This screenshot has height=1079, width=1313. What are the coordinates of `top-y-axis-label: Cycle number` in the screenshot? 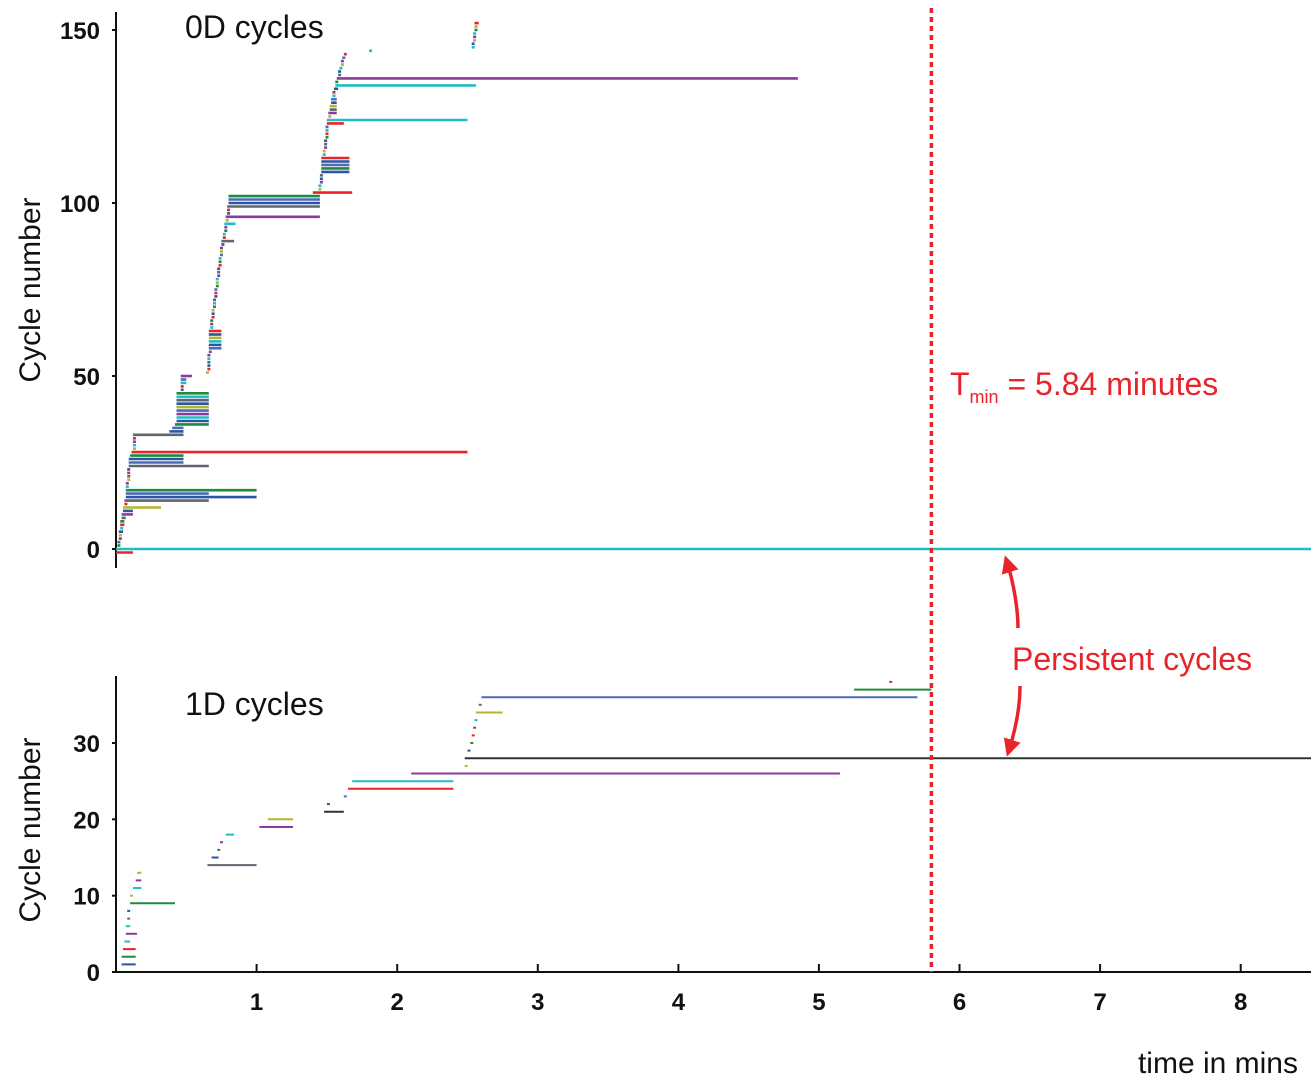 It's located at (30, 289).